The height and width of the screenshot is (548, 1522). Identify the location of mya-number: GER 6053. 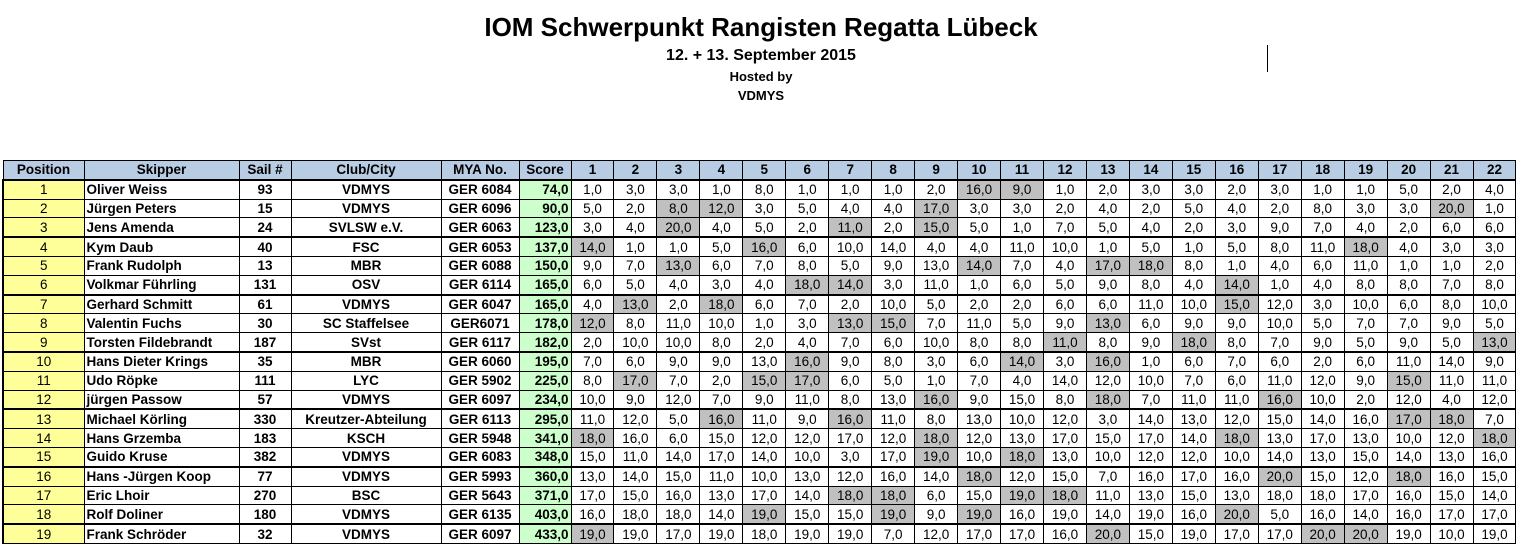
(480, 246).